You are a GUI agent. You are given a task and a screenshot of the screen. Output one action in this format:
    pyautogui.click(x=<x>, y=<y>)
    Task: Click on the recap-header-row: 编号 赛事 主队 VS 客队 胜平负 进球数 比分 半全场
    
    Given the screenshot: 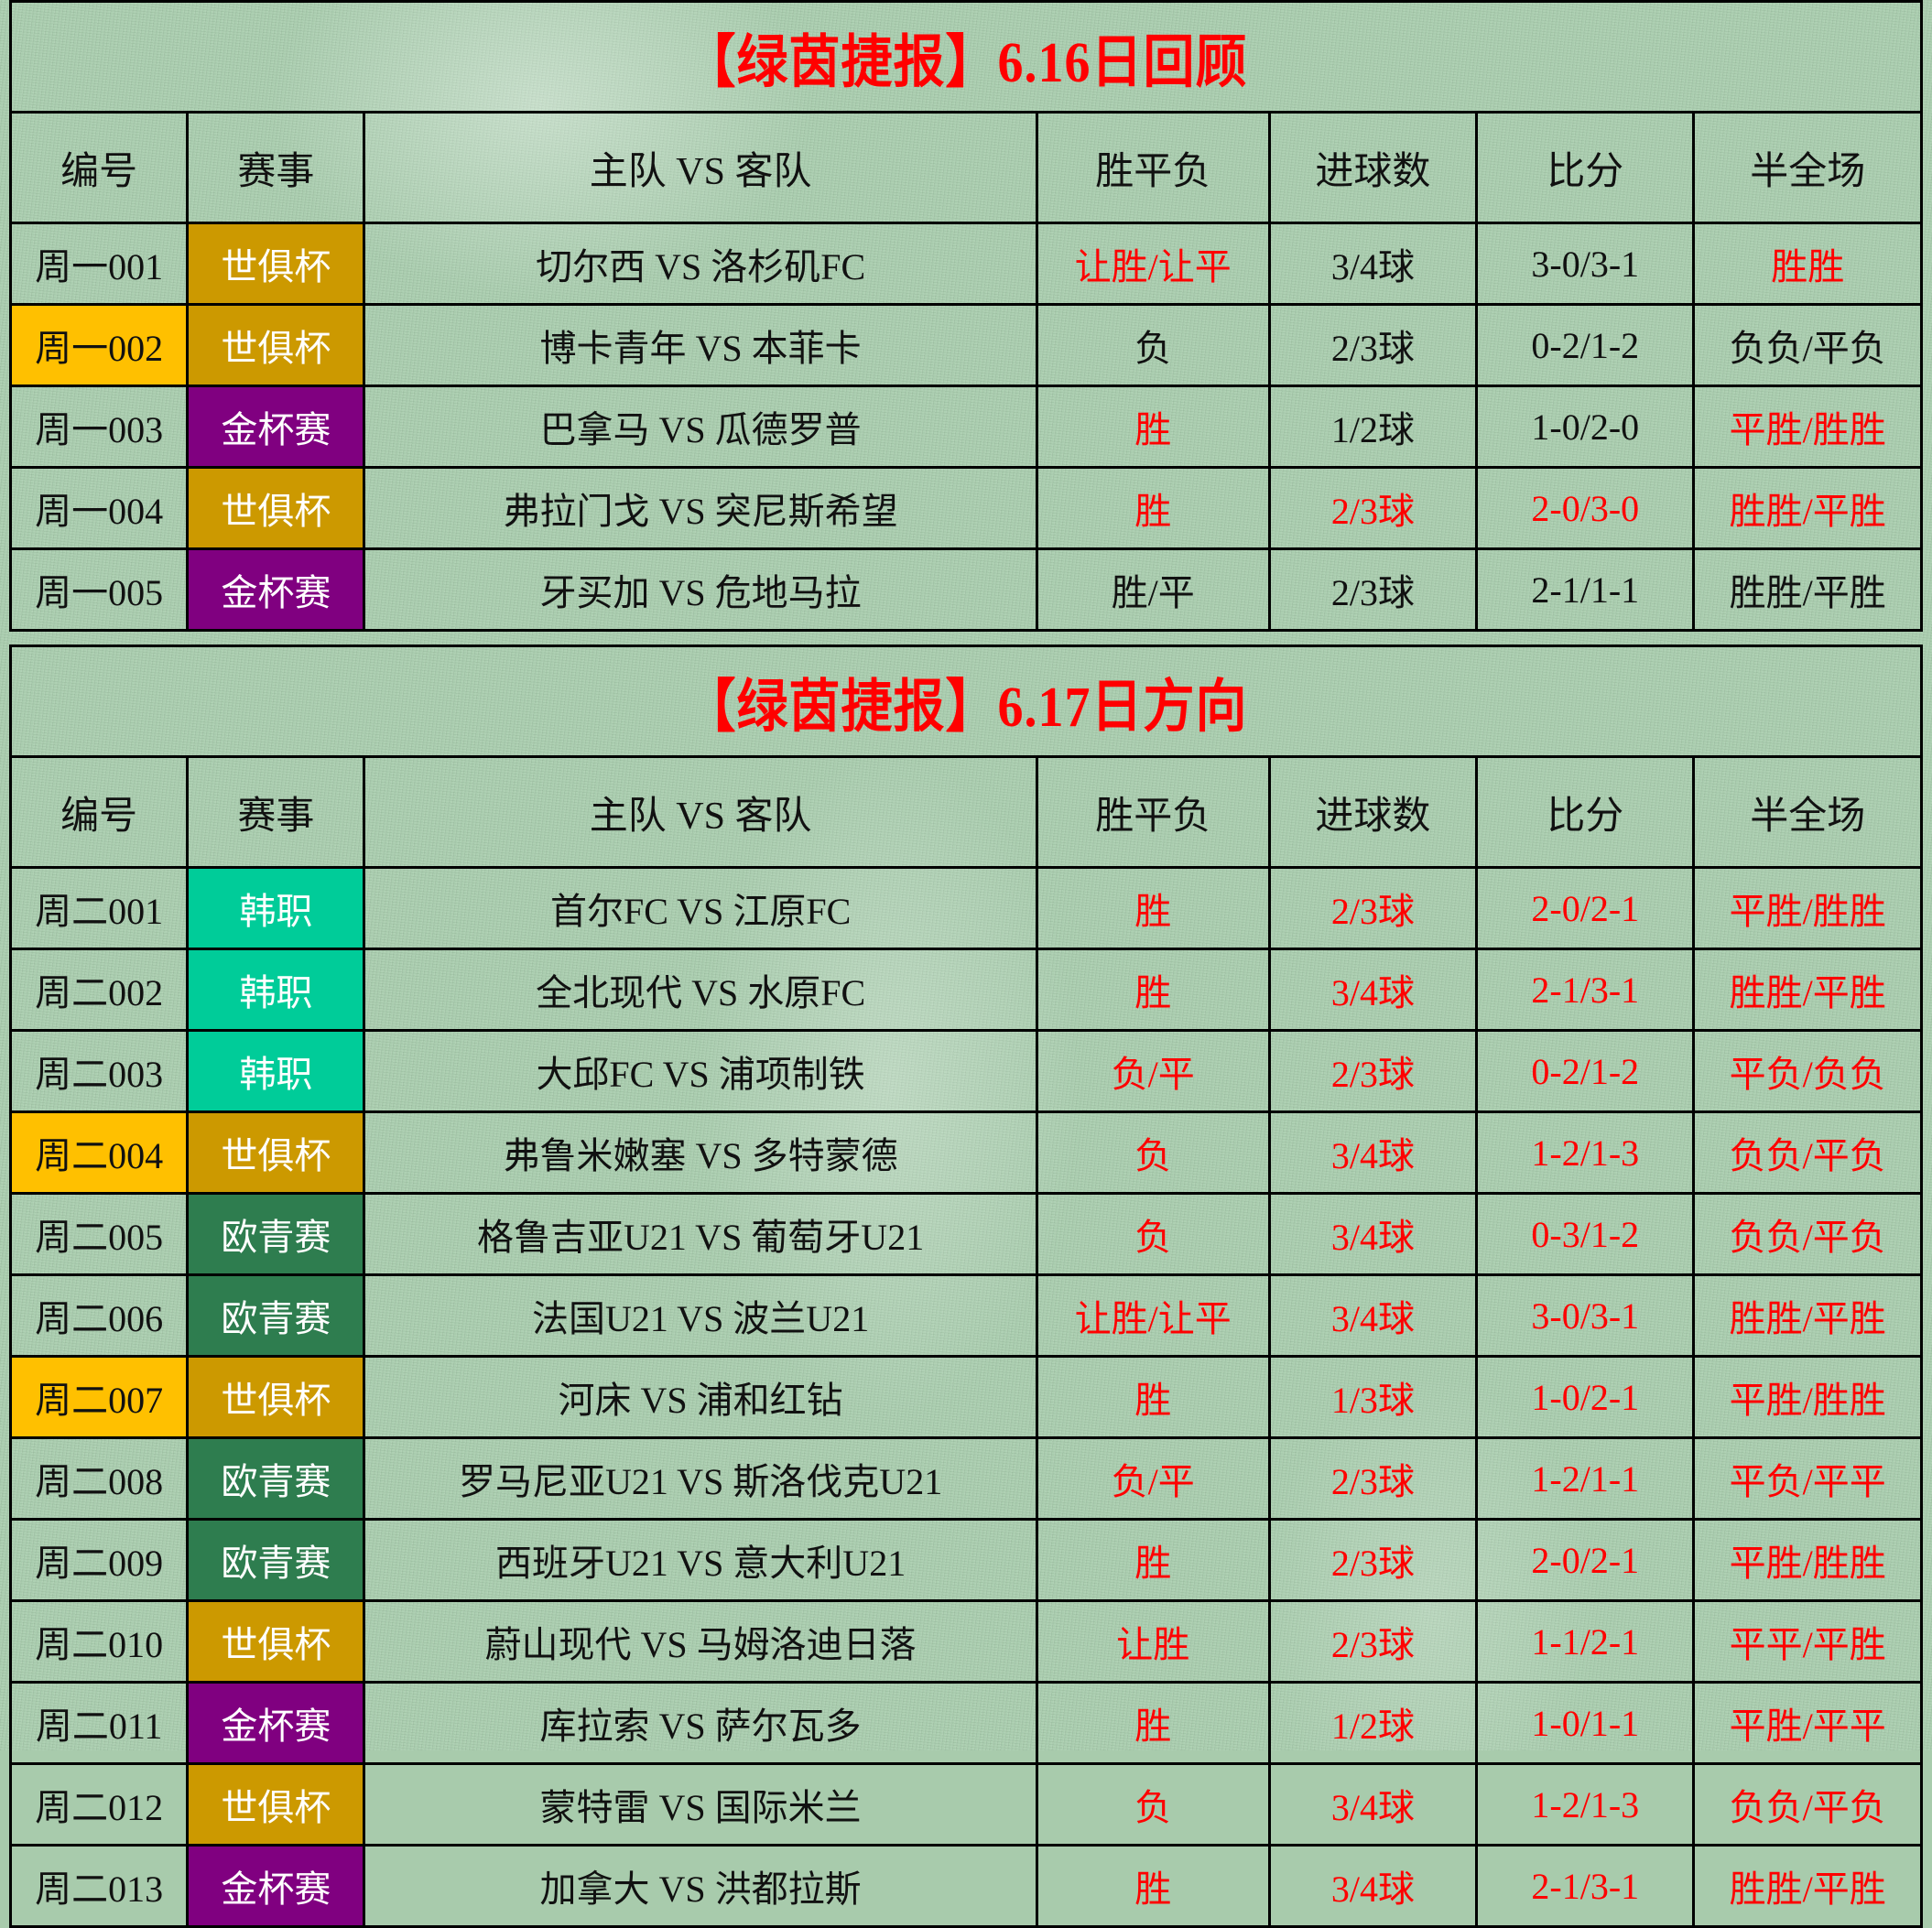 What is the action you would take?
    pyautogui.click(x=965, y=167)
    